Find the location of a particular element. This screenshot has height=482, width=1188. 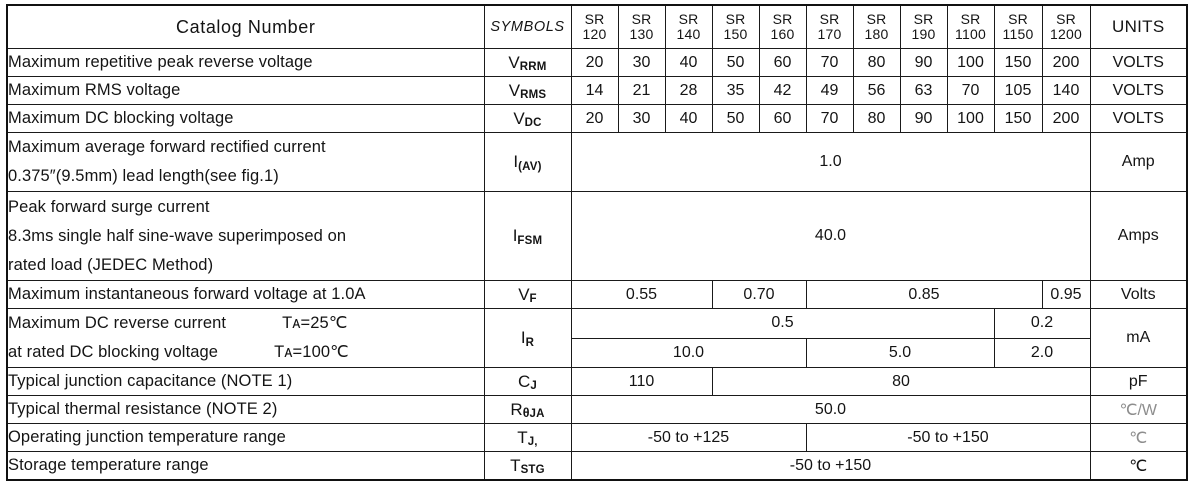

units-header: UNITS is located at coordinates (1138, 26).